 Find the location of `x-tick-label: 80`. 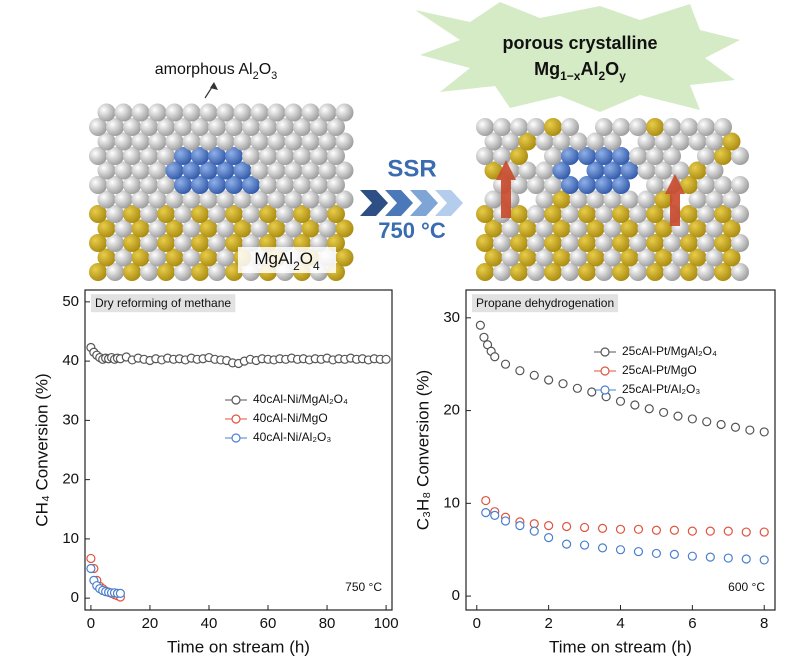

x-tick-label: 80 is located at coordinates (327, 623).